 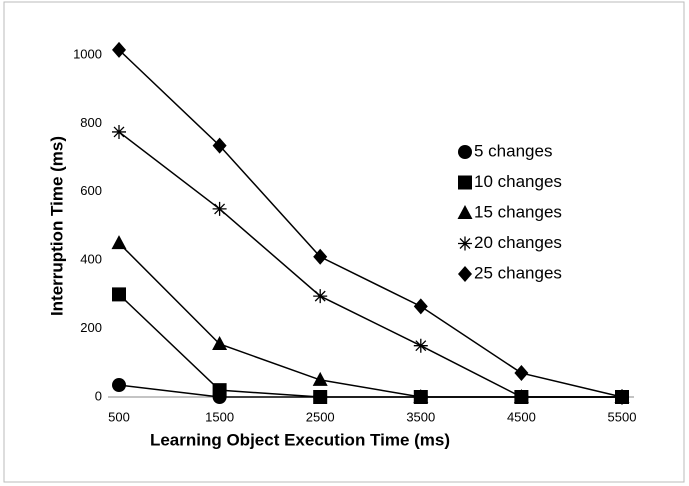 What do you see at coordinates (219, 416) in the screenshot?
I see `x-tick-label: 1500` at bounding box center [219, 416].